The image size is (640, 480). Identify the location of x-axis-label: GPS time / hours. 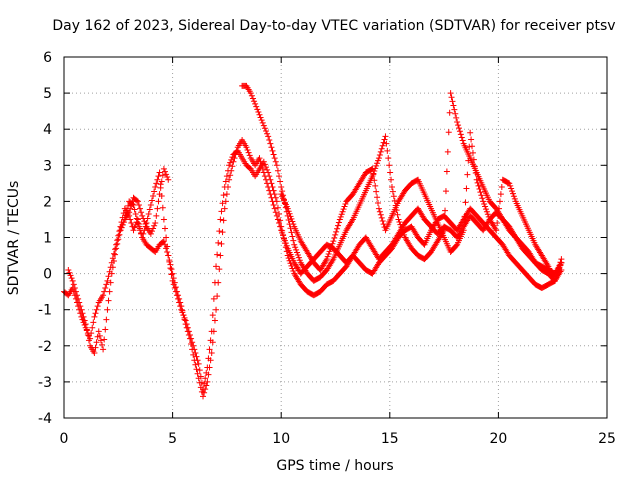
(334, 466).